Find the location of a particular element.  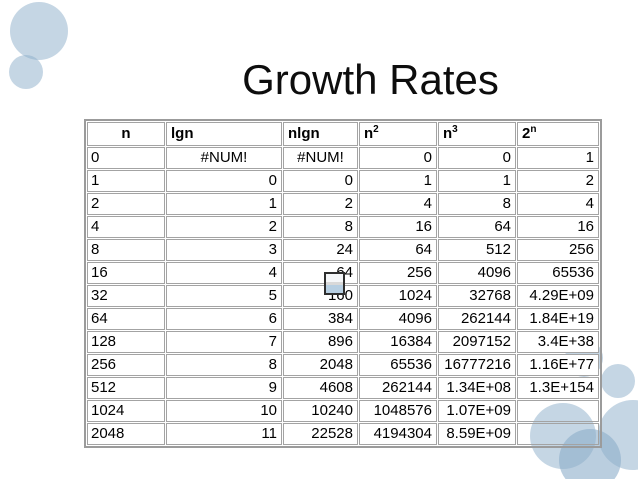

table-row: 8 3 24 64 512 256 is located at coordinates (343, 250).